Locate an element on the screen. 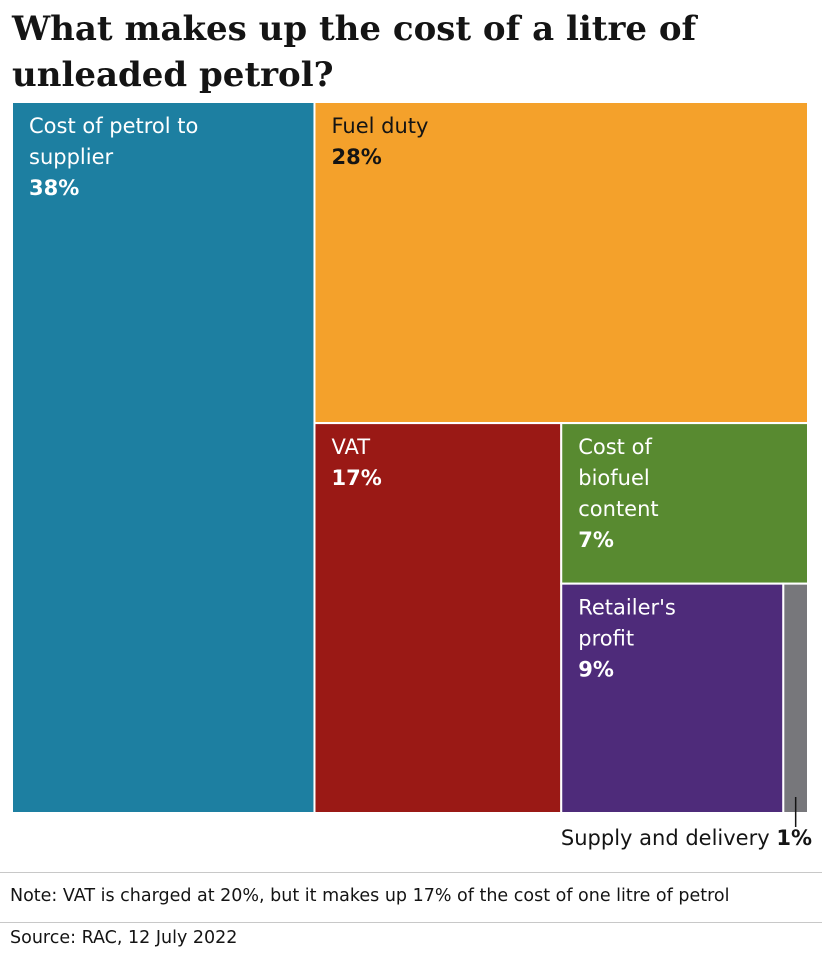 The image size is (822, 960). cell-label-retailer-s-profit: profit is located at coordinates (606, 639).